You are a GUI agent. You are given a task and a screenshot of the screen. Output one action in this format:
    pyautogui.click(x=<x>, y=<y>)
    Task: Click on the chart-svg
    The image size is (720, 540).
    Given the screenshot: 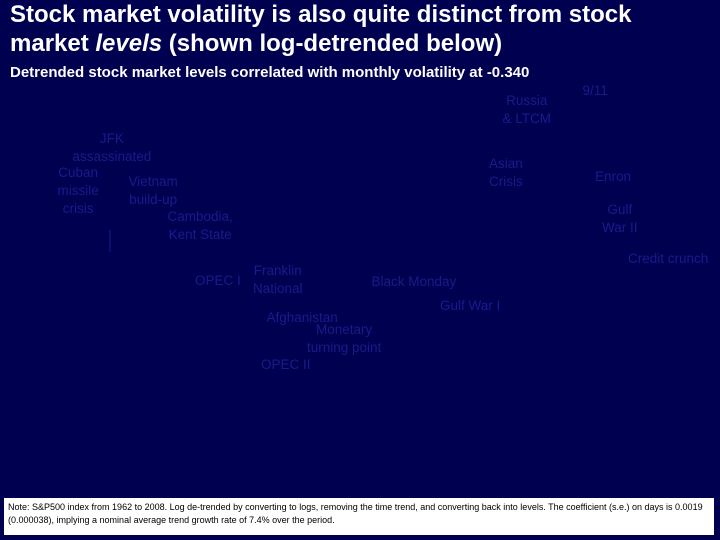 What is the action you would take?
    pyautogui.click(x=110, y=241)
    